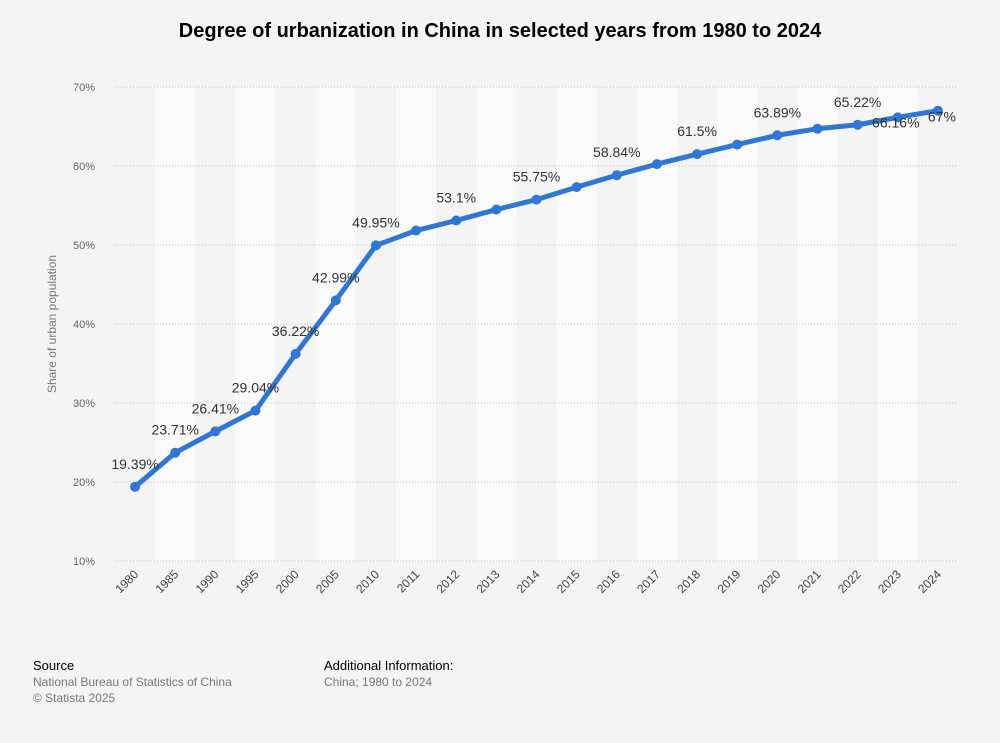 This screenshot has width=1000, height=743. What do you see at coordinates (929, 581) in the screenshot?
I see `x-tick-label: 2024` at bounding box center [929, 581].